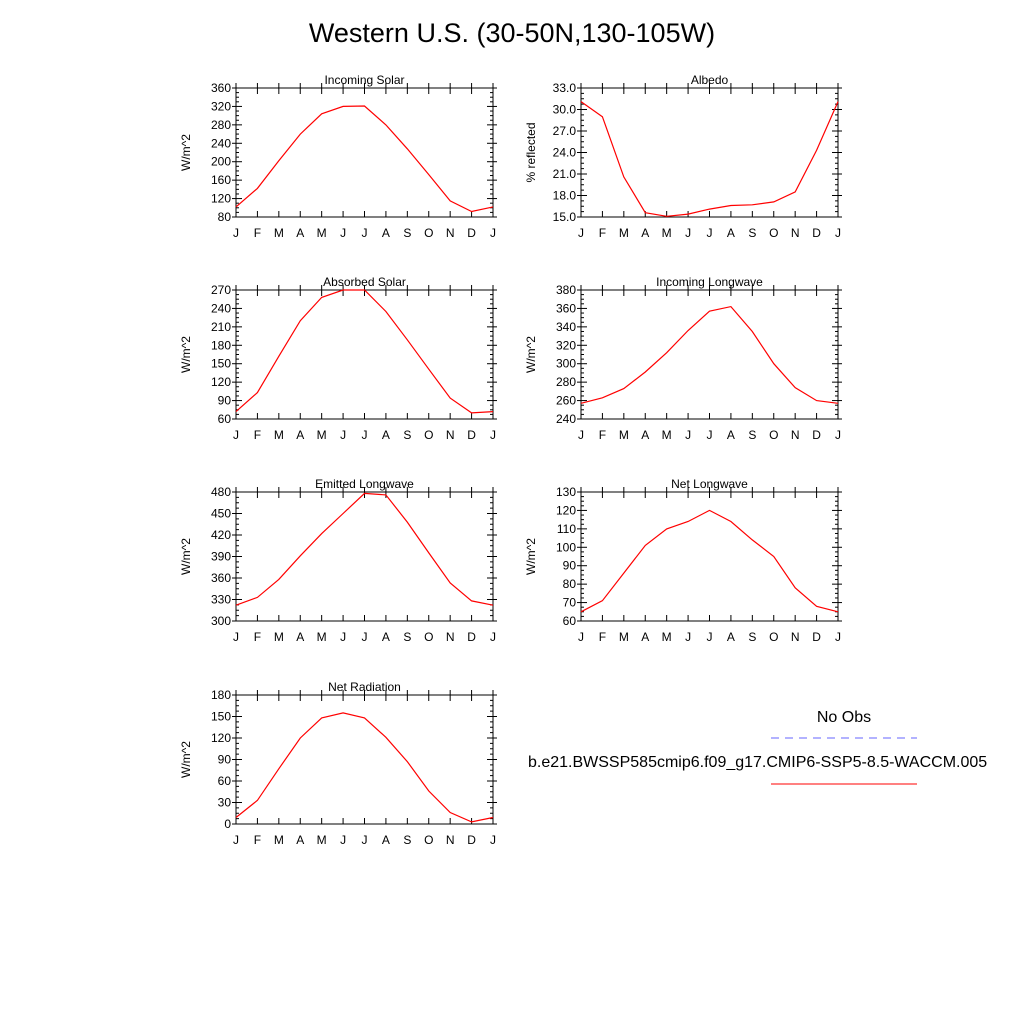  I want to click on y-tick-label: 450, so click(221, 514).